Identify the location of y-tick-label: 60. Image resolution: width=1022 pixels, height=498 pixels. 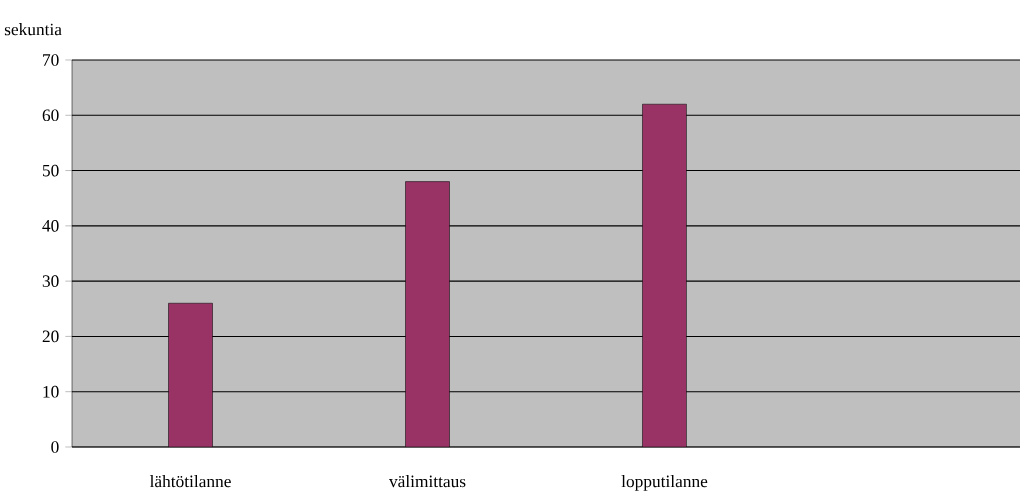
(50, 115).